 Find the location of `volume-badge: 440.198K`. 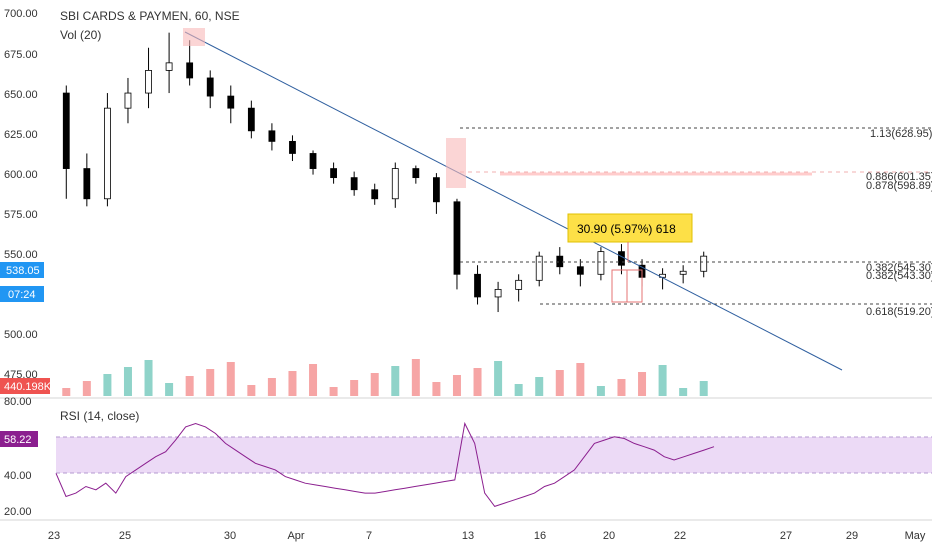

volume-badge: 440.198K is located at coordinates (28, 387).